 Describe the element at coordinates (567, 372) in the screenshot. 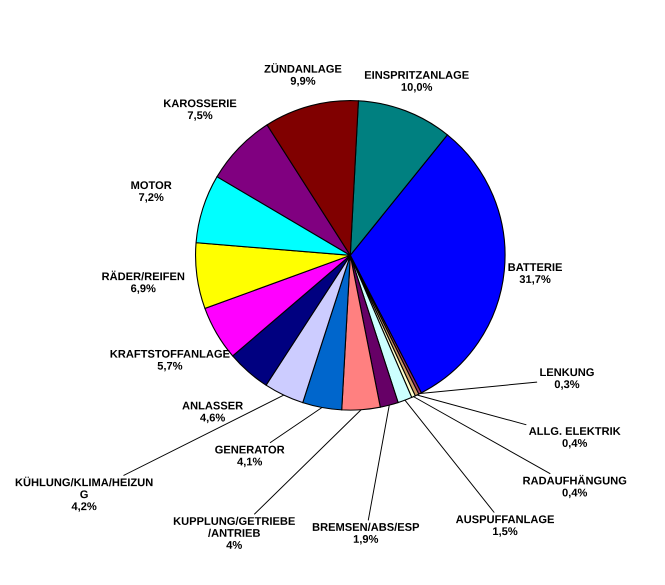

I see `slice-label: LENKUNG` at that location.